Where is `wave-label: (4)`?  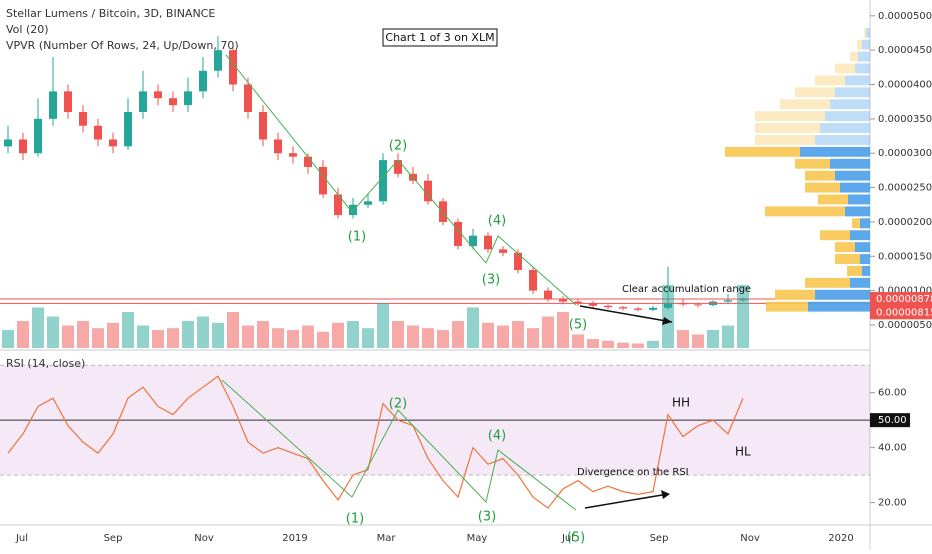 wave-label: (4) is located at coordinates (497, 221).